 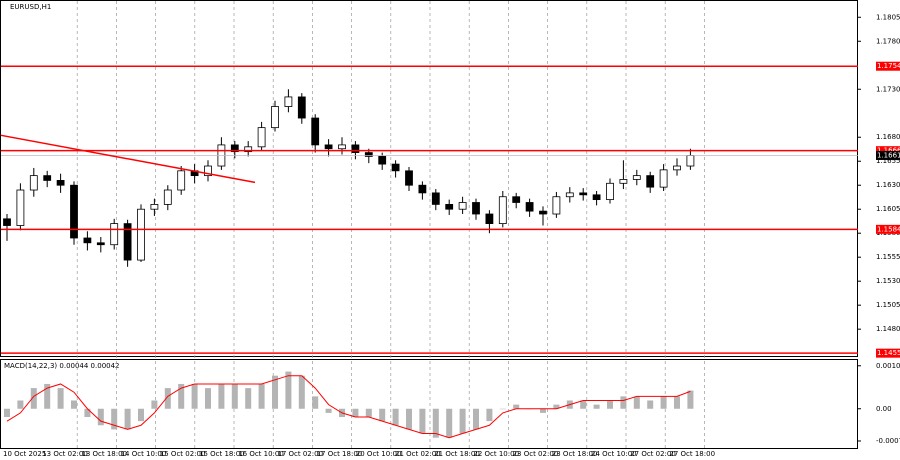 I want to click on x-tick-label: 17 Oct 02:00, so click(x=300, y=454).